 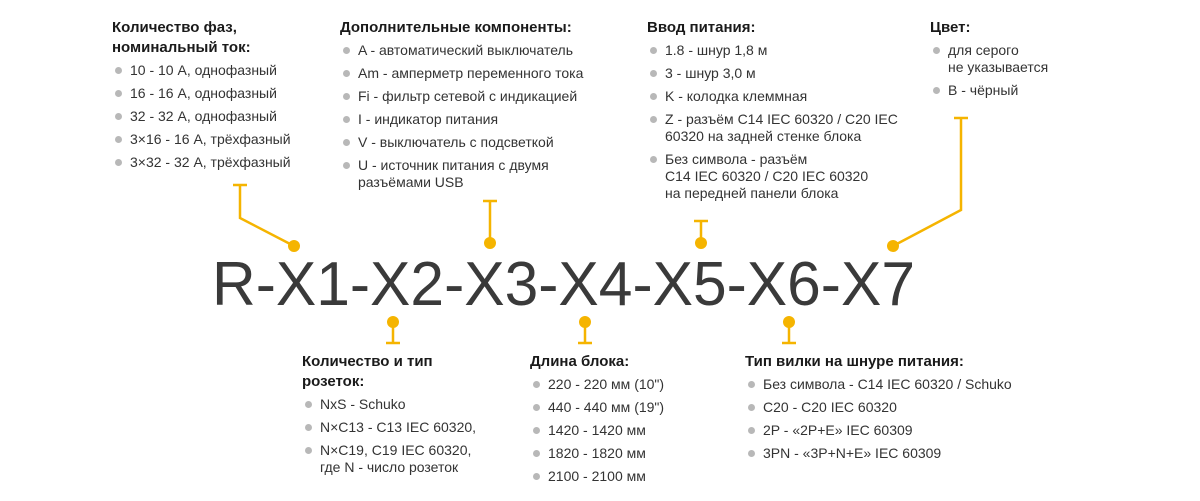 What do you see at coordinates (789, 322) in the screenshot?
I see `dot-x6` at bounding box center [789, 322].